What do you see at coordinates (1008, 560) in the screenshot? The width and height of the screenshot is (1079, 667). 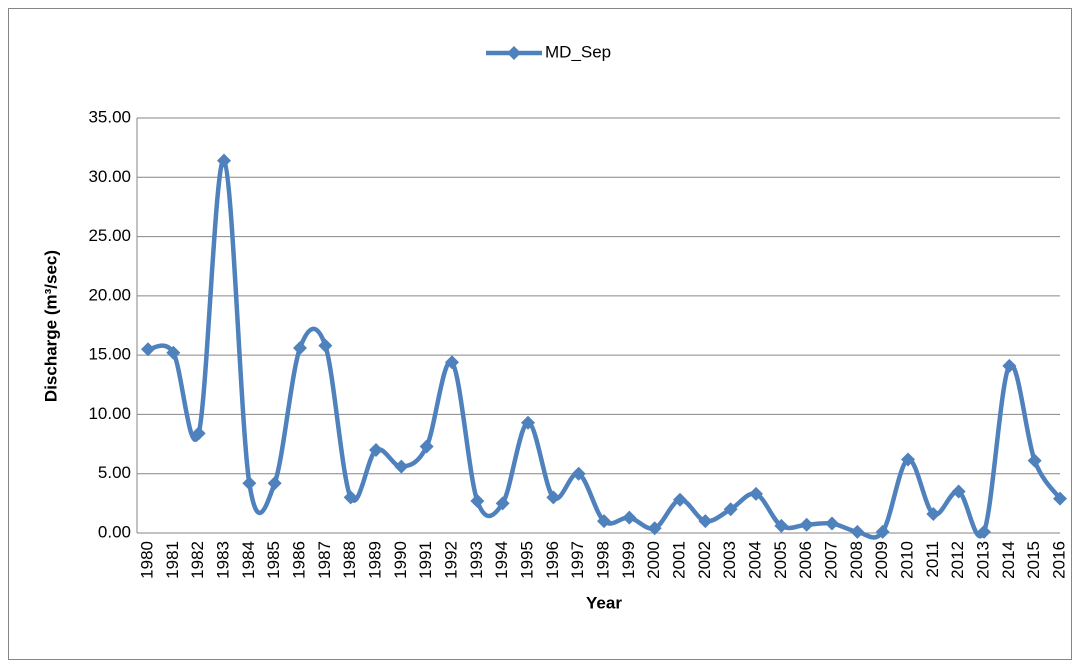 I see `x-tick-label: 2014` at bounding box center [1008, 560].